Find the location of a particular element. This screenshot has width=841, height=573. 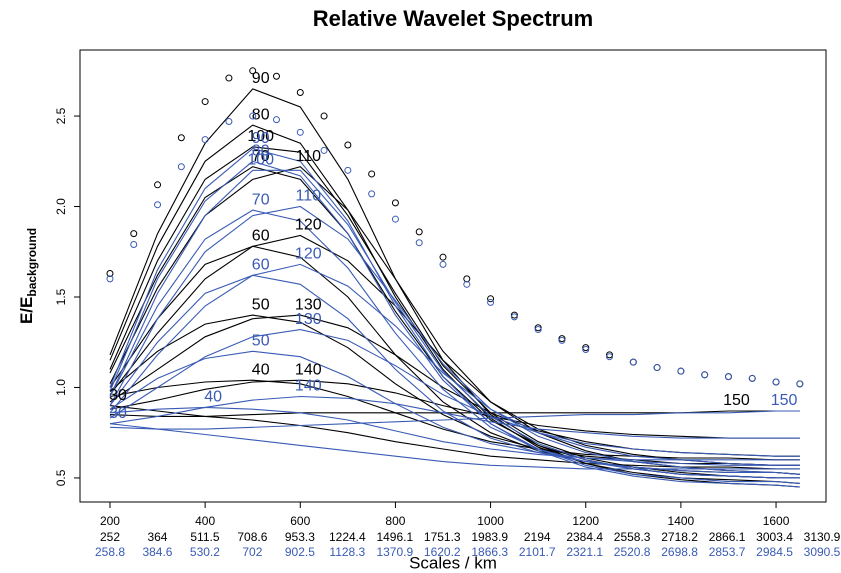

scale-label: 364 is located at coordinates (157, 537).